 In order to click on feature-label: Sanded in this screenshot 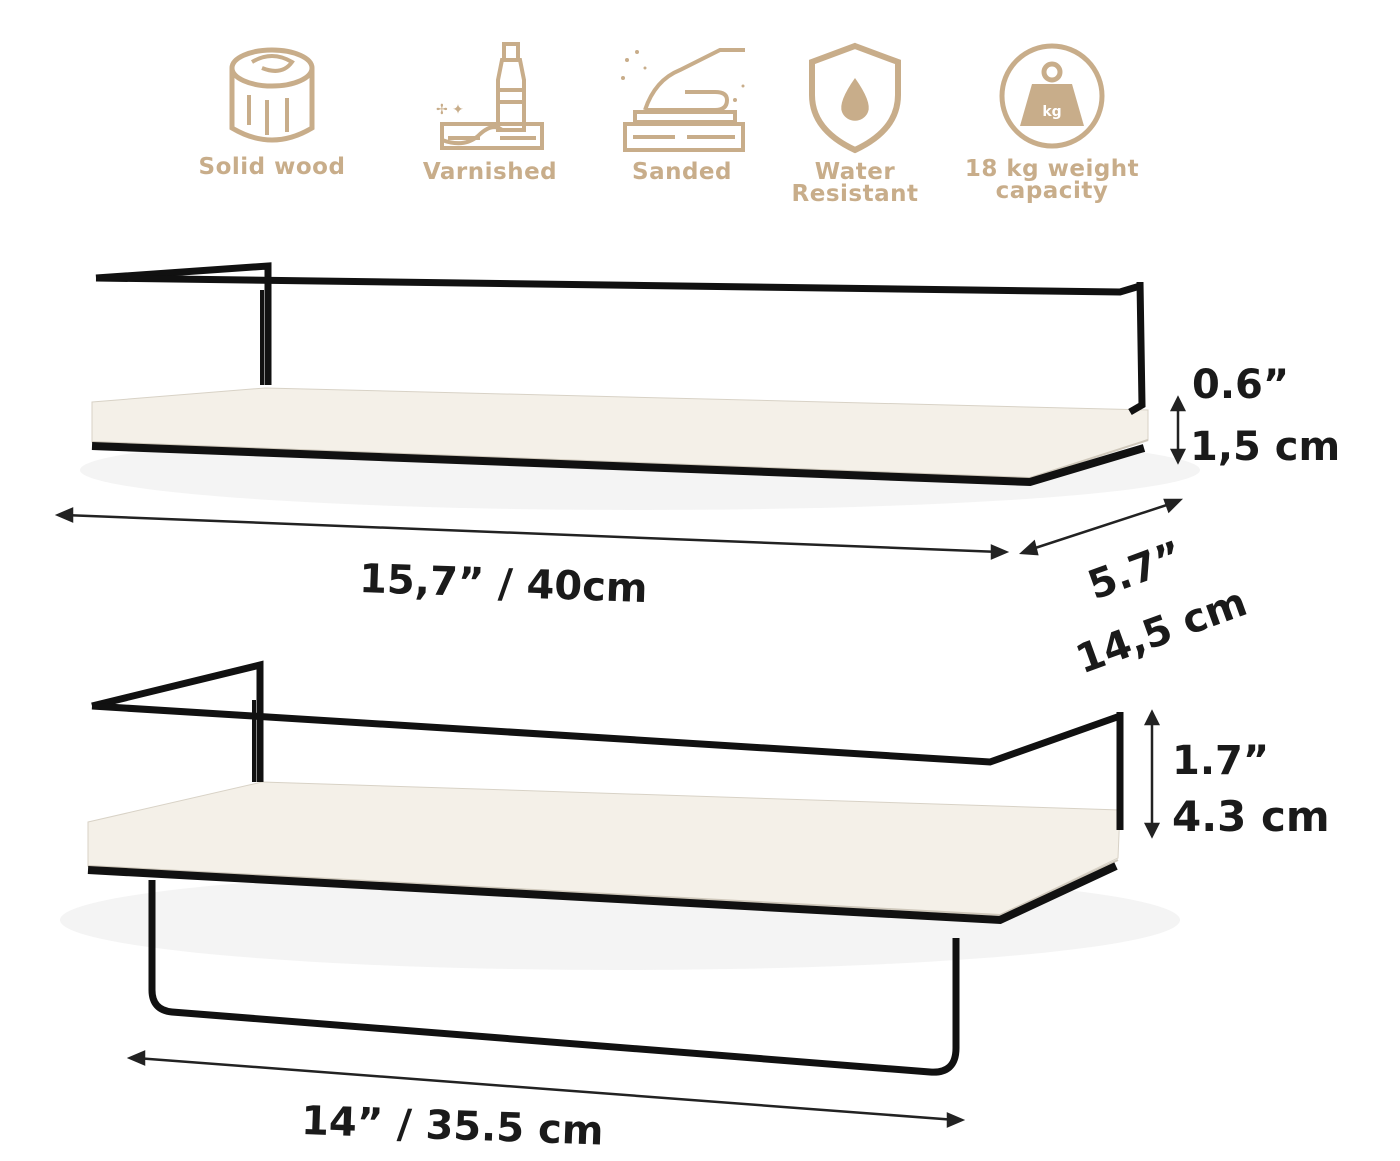, I will do `click(682, 172)`.